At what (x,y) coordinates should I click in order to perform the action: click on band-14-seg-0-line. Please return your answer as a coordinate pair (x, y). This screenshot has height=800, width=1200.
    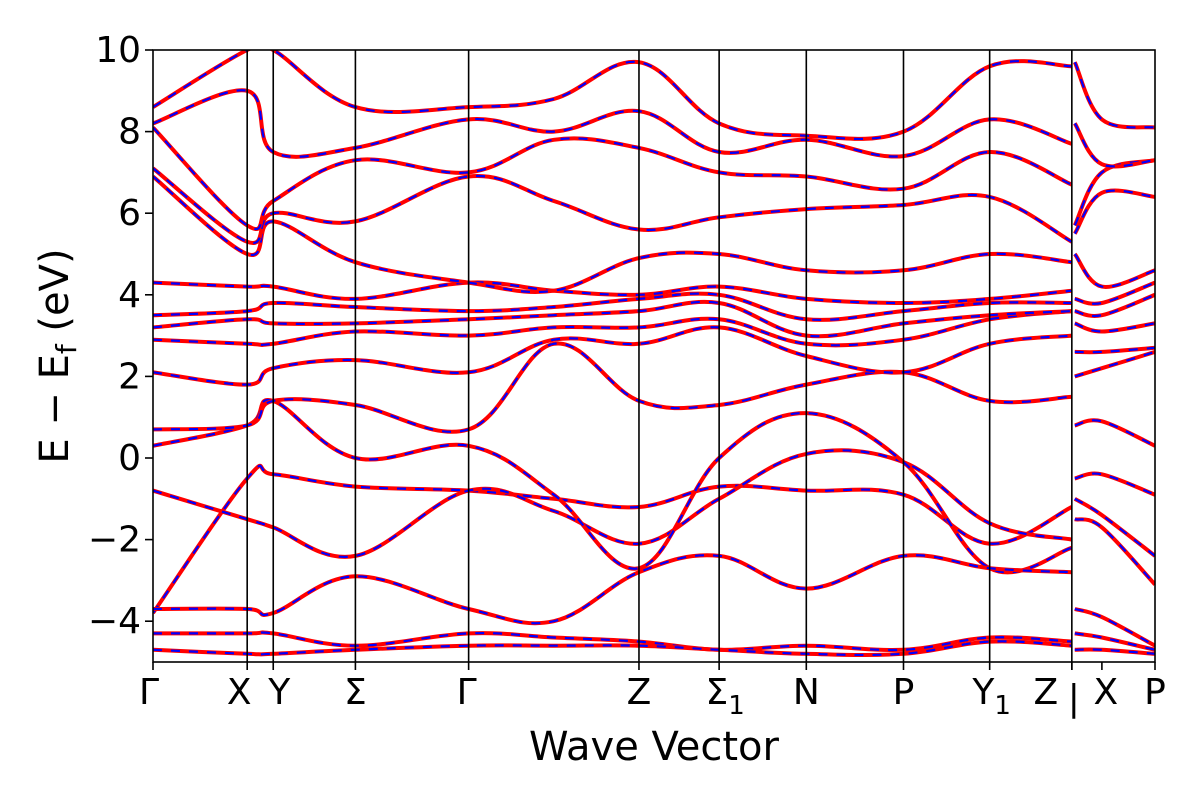
    Looking at the image, I should click on (612, 589).